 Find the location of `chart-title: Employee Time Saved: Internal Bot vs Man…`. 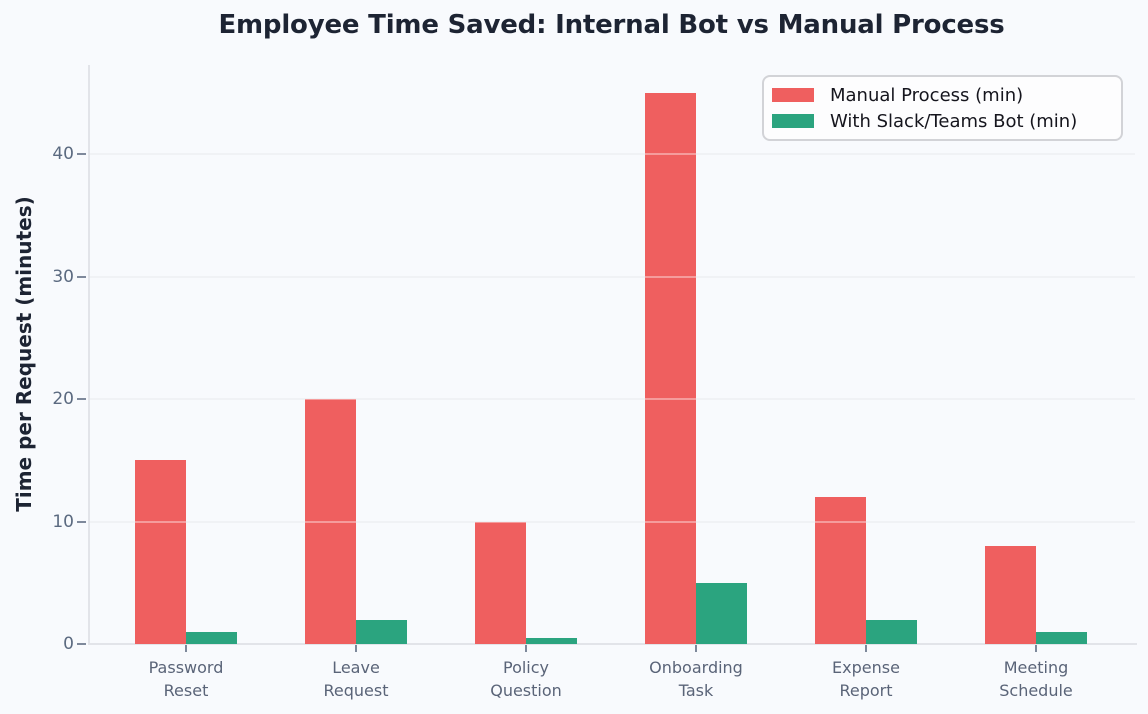

chart-title: Employee Time Saved: Internal Bot vs Man… is located at coordinates (611, 25).